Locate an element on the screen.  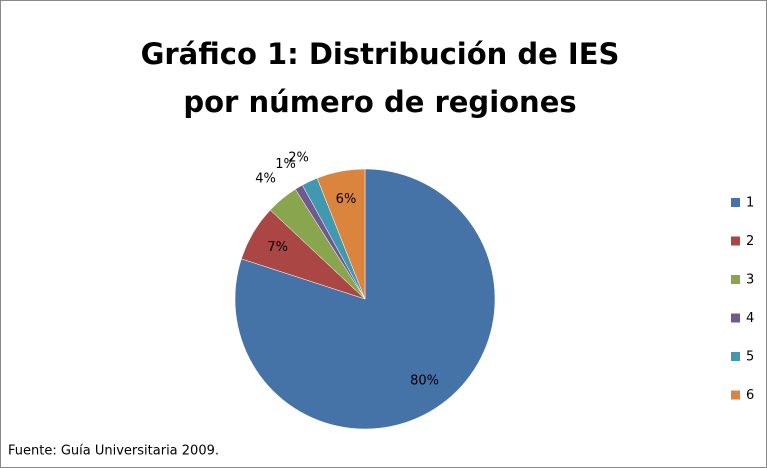
data-label: 1% is located at coordinates (285, 164).